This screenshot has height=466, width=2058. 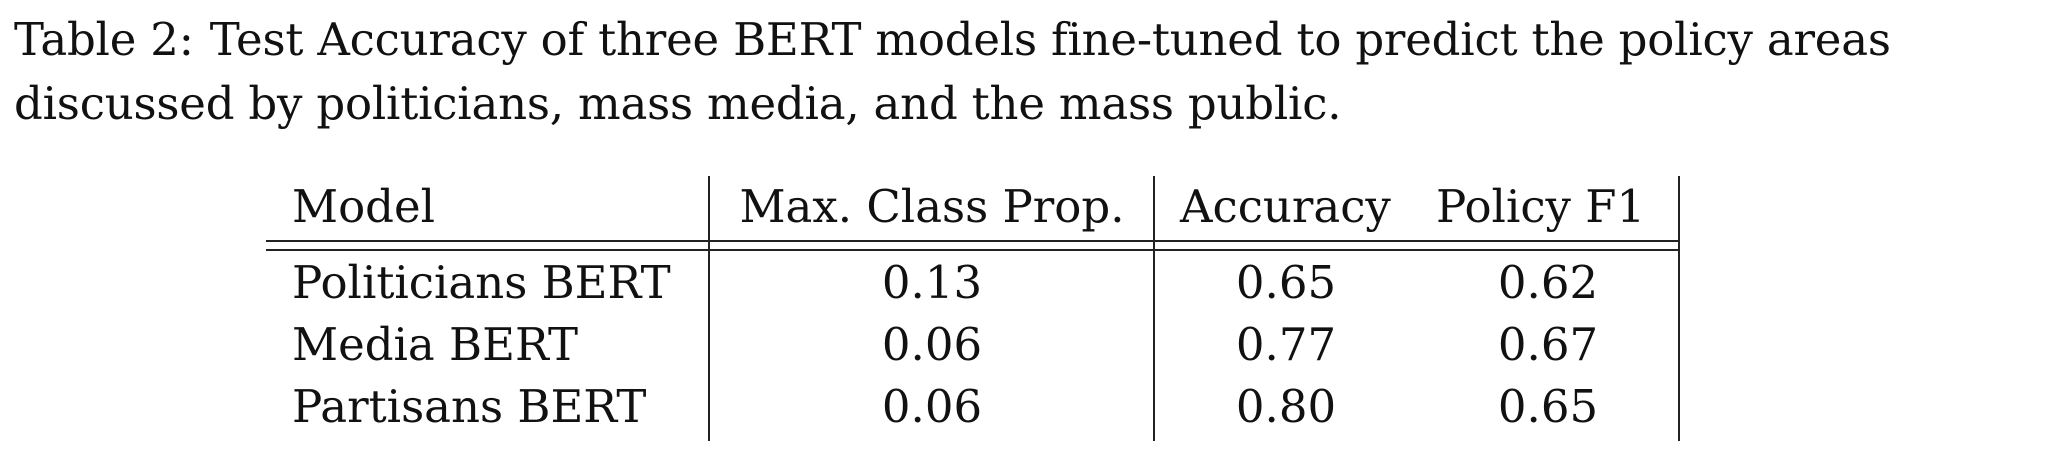 I want to click on header-max-class-prop: Max. Class Prop., so click(x=932, y=206).